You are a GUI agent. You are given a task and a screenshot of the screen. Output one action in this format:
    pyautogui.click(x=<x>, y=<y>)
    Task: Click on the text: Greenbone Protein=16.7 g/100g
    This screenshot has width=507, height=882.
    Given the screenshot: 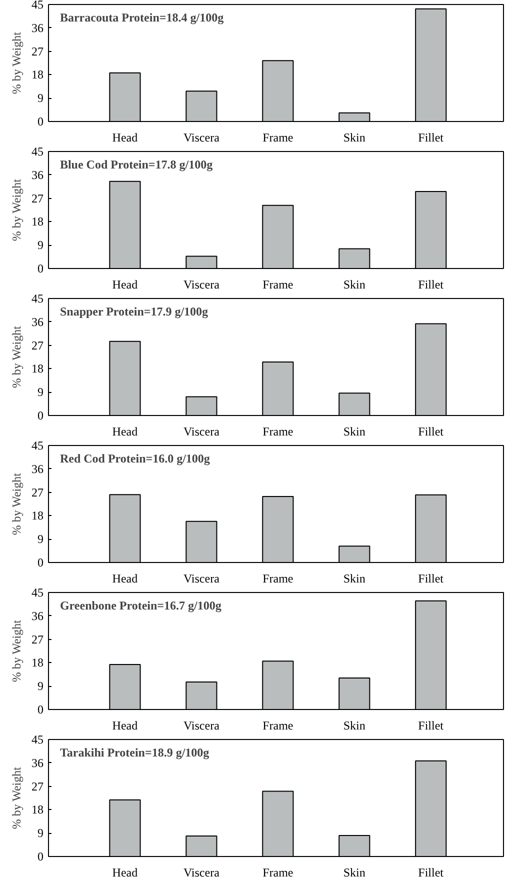 What is the action you would take?
    pyautogui.click(x=141, y=605)
    